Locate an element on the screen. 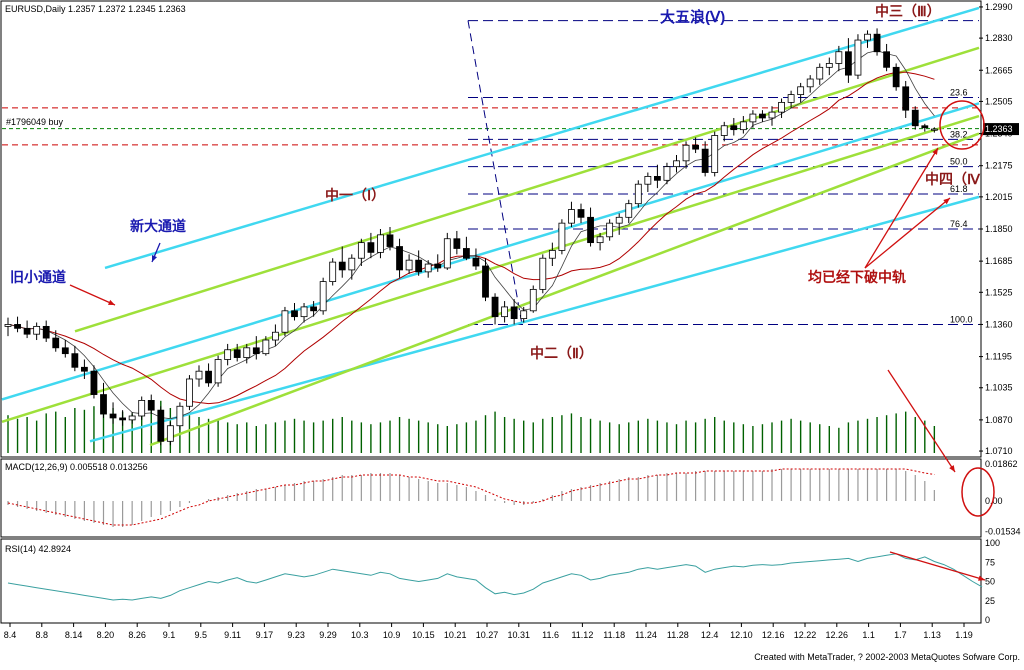  date-tick-label: 1.13 is located at coordinates (932, 635).